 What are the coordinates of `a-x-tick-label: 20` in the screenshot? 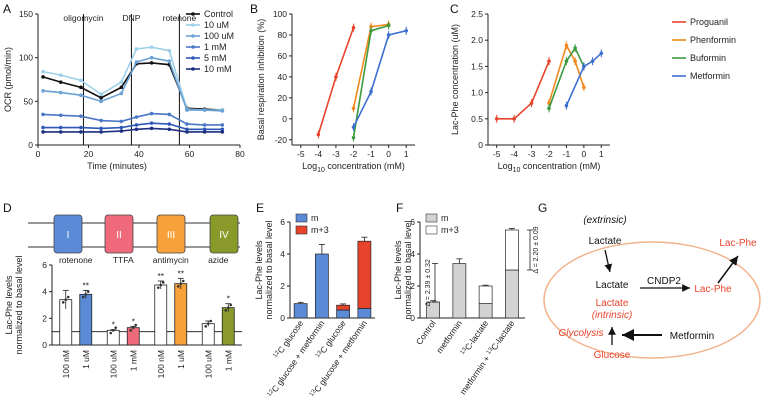 It's located at (89, 154).